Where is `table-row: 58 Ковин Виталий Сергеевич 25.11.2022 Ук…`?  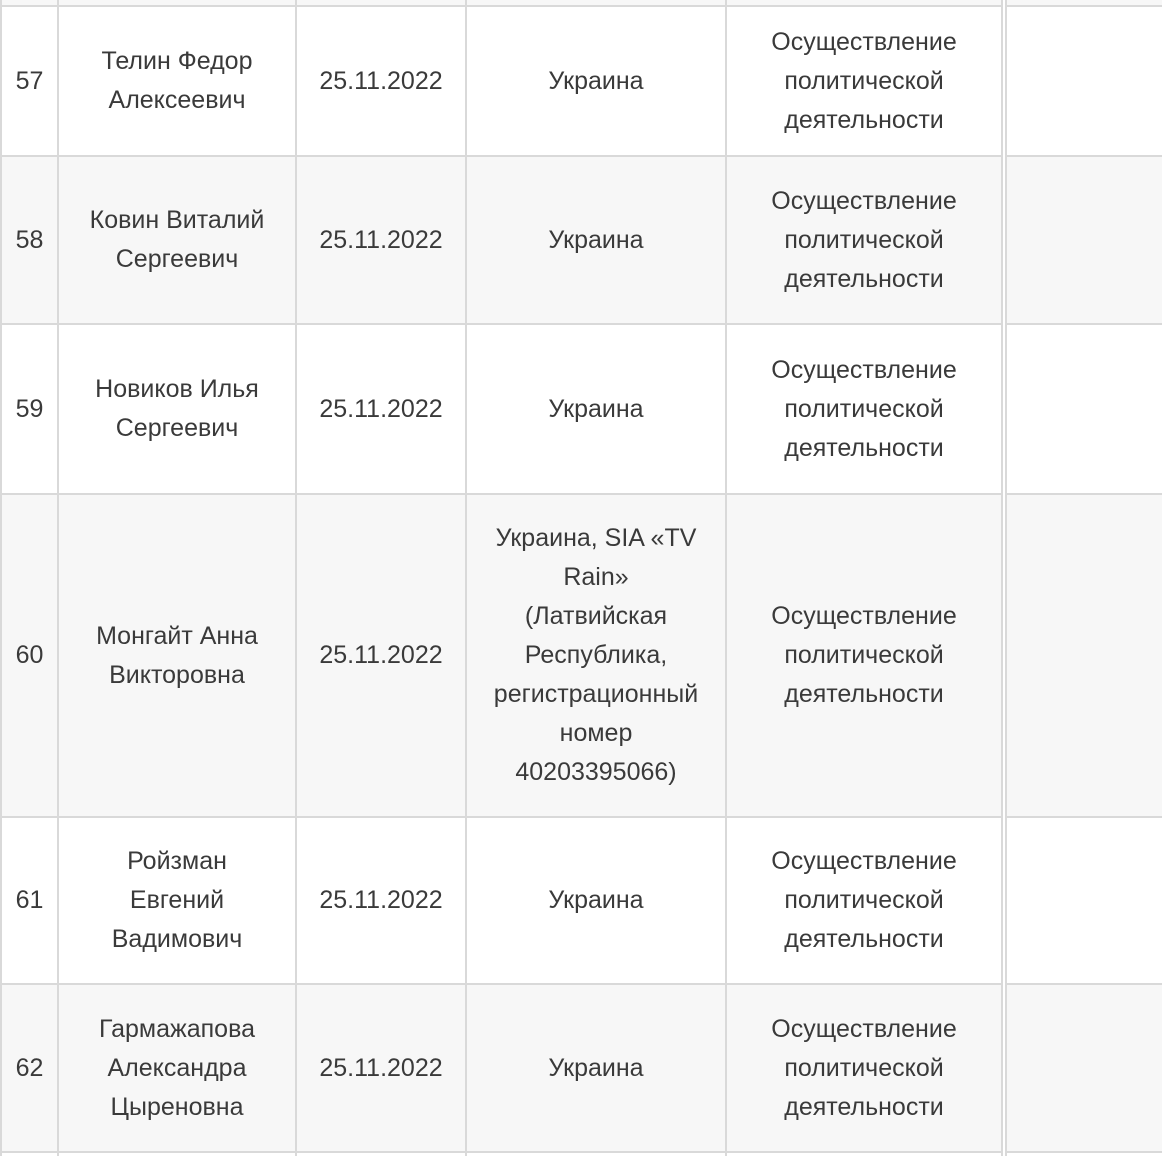 table-row: 58 Ковин Виталий Сергеевич 25.11.2022 Ук… is located at coordinates (581, 240).